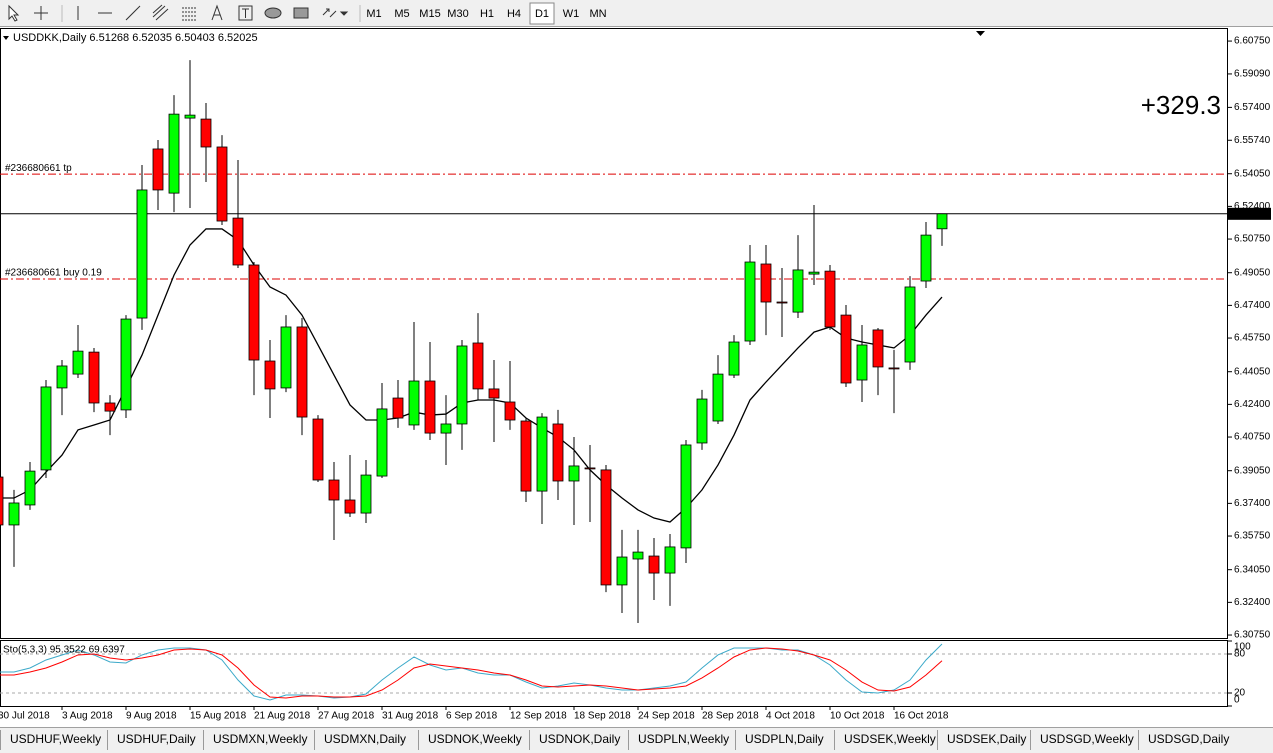 Image resolution: width=1273 pixels, height=753 pixels. I want to click on timeframe-button: M30, so click(457, 14).